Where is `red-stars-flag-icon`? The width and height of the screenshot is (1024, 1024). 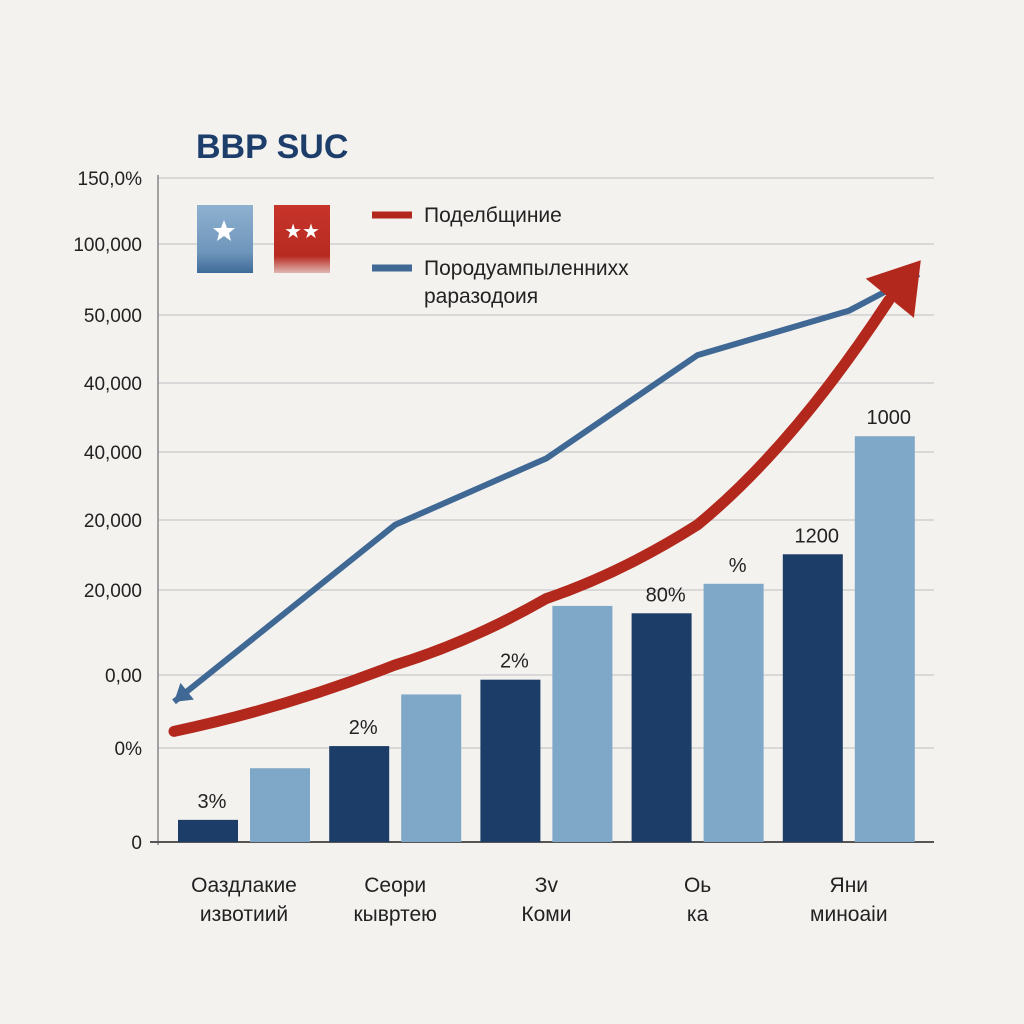
red-stars-flag-icon is located at coordinates (302, 239).